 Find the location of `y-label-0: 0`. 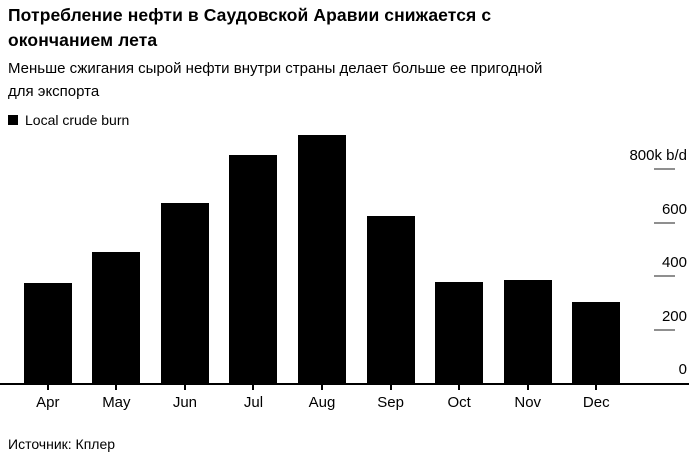

y-label-0: 0 is located at coordinates (682, 369).